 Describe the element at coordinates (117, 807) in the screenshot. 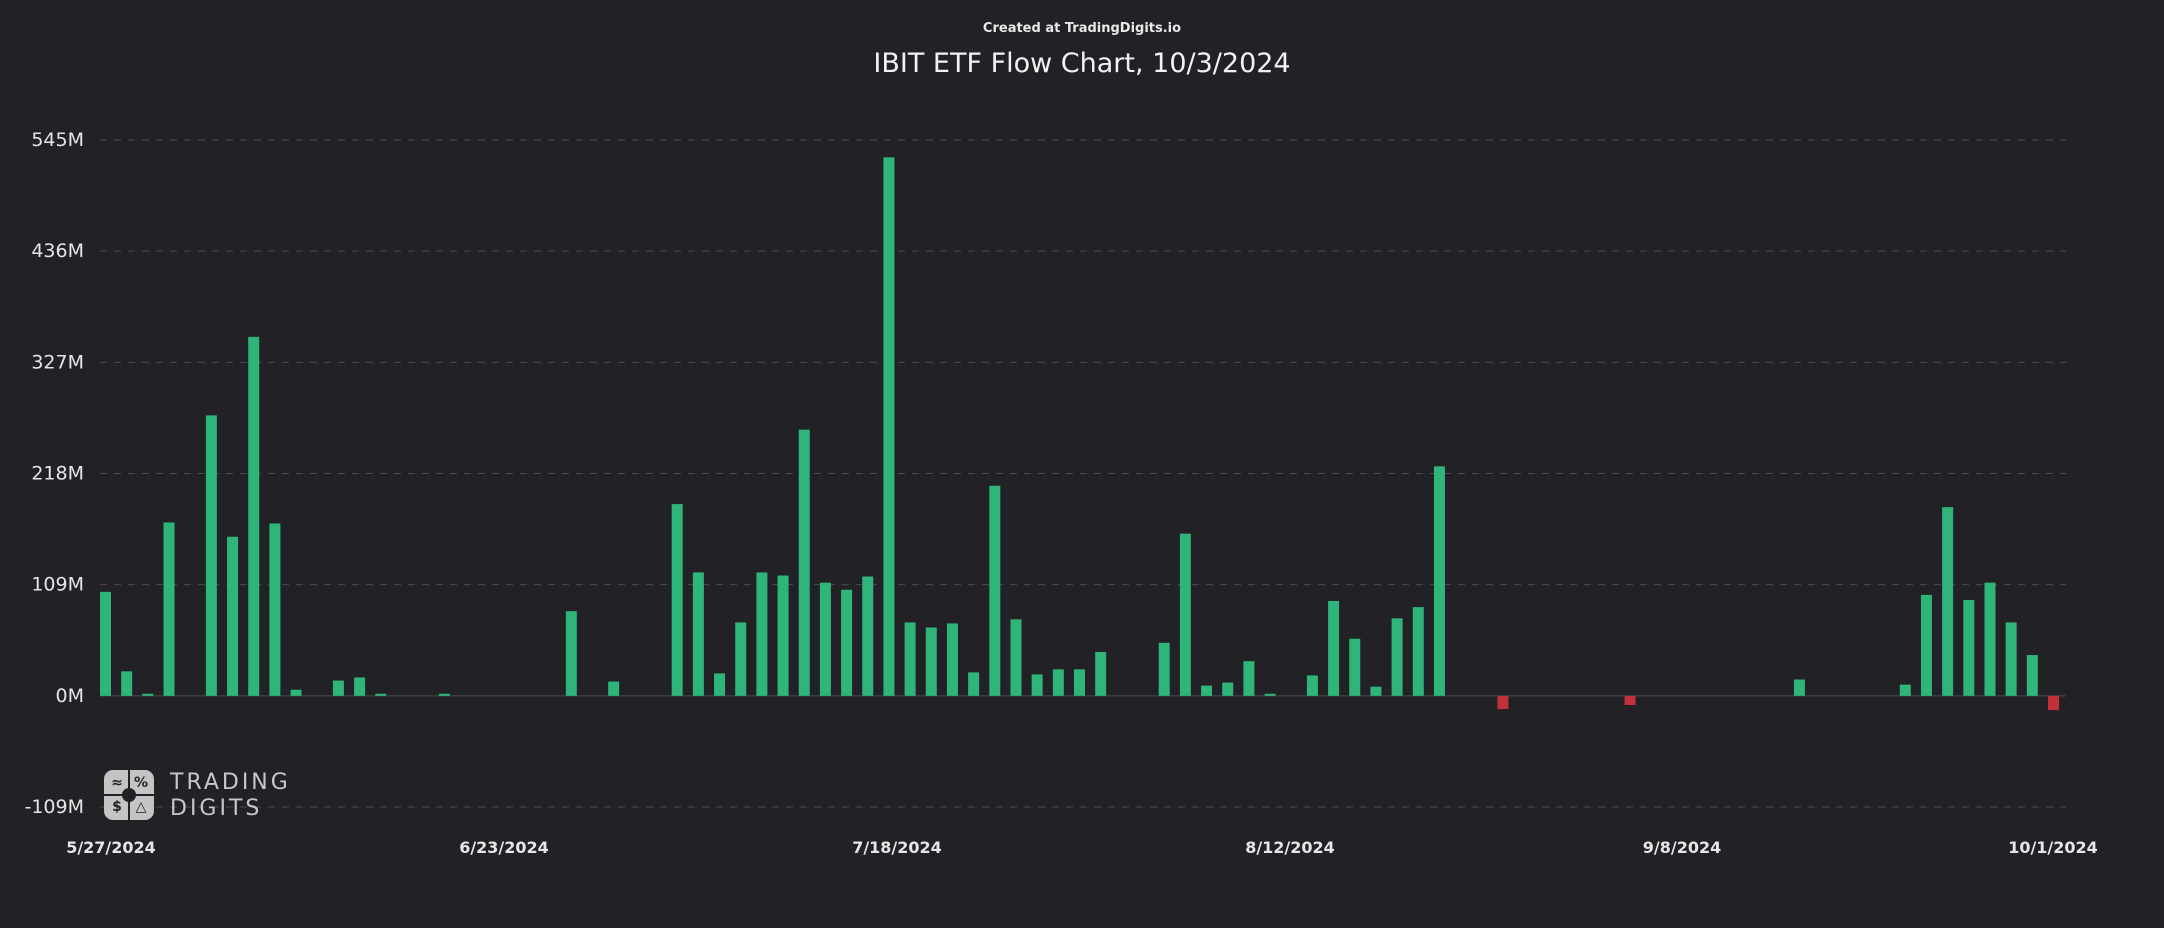

I see `dollar-glyph-icon: $` at that location.